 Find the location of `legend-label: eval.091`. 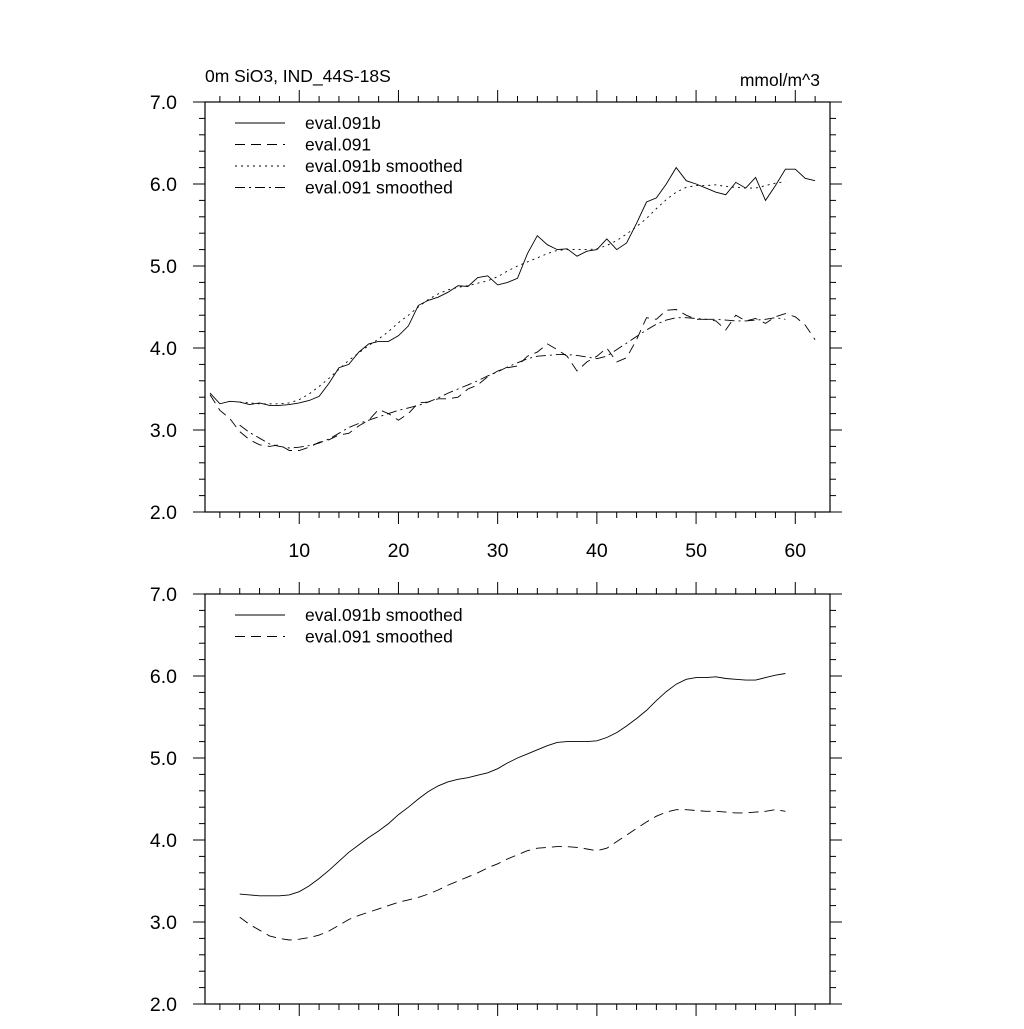

legend-label: eval.091 is located at coordinates (338, 145).